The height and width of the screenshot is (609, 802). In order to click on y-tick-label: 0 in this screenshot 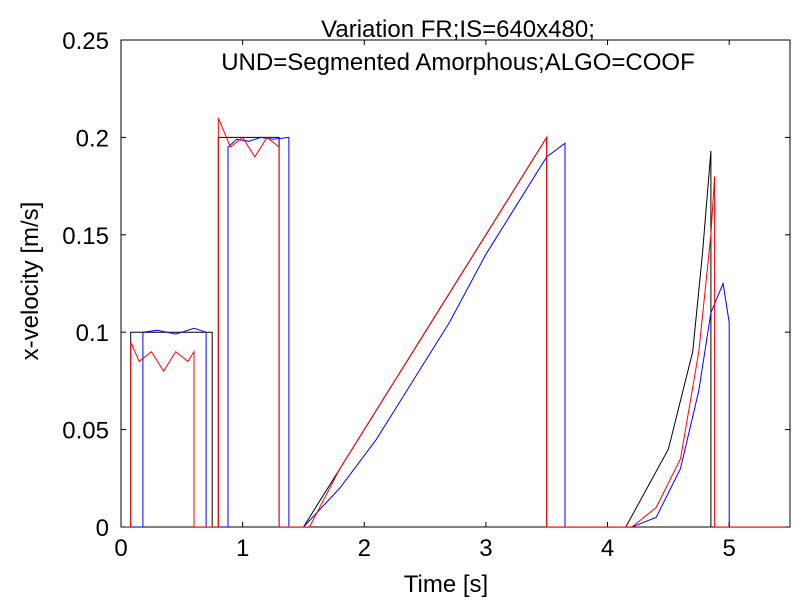, I will do `click(102, 528)`.